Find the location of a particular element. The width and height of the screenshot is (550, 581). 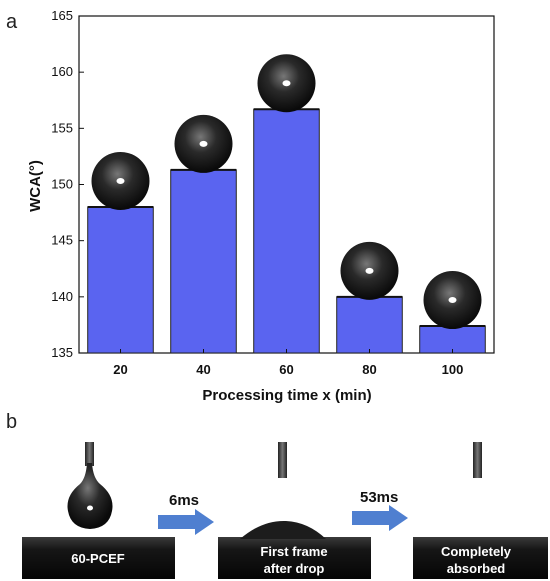

frame-1: 60-PCEF is located at coordinates (98, 510).